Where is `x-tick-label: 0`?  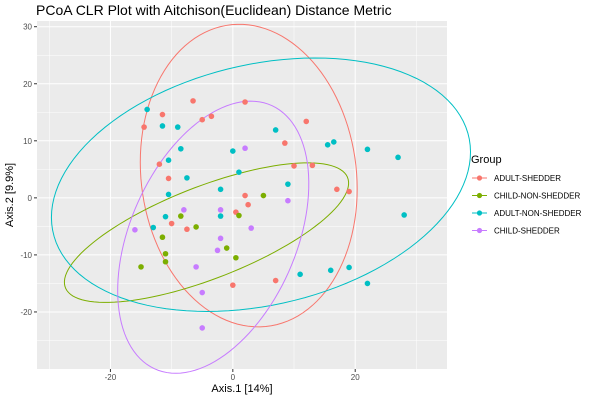 x-tick-label: 0 is located at coordinates (233, 377).